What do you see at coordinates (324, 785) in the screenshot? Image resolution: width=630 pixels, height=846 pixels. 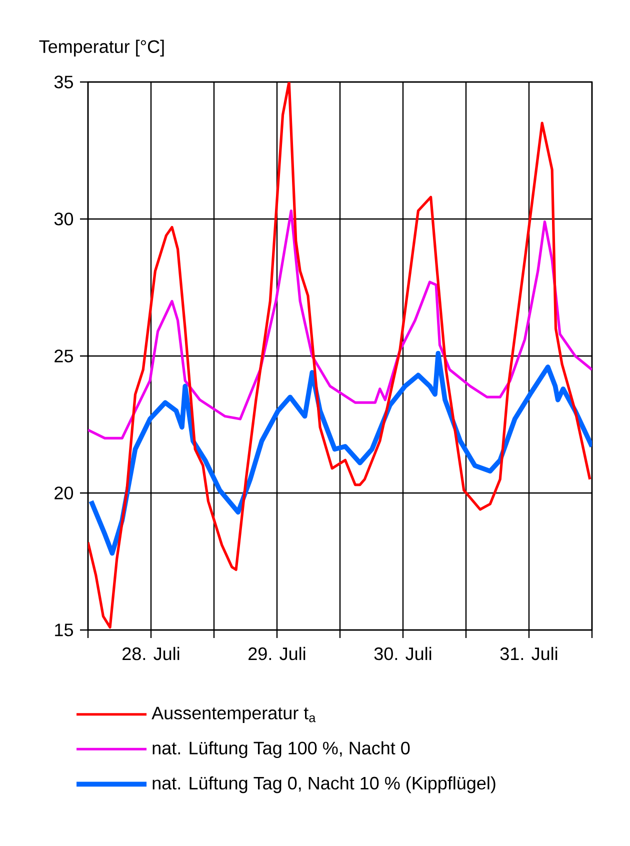 I see `legend-label: nat. Lüftung Tag 0, Nacht 10 % (Kippflügel)` at bounding box center [324, 785].